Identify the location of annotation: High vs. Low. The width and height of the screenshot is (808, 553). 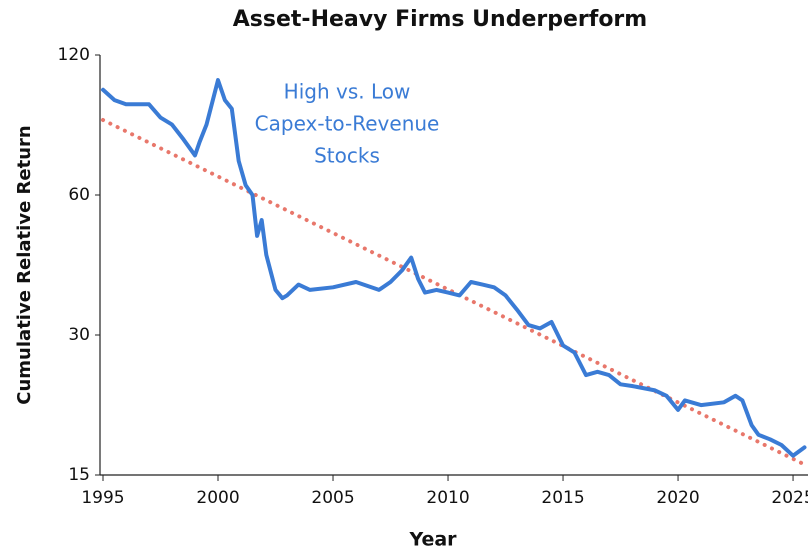
(347, 92).